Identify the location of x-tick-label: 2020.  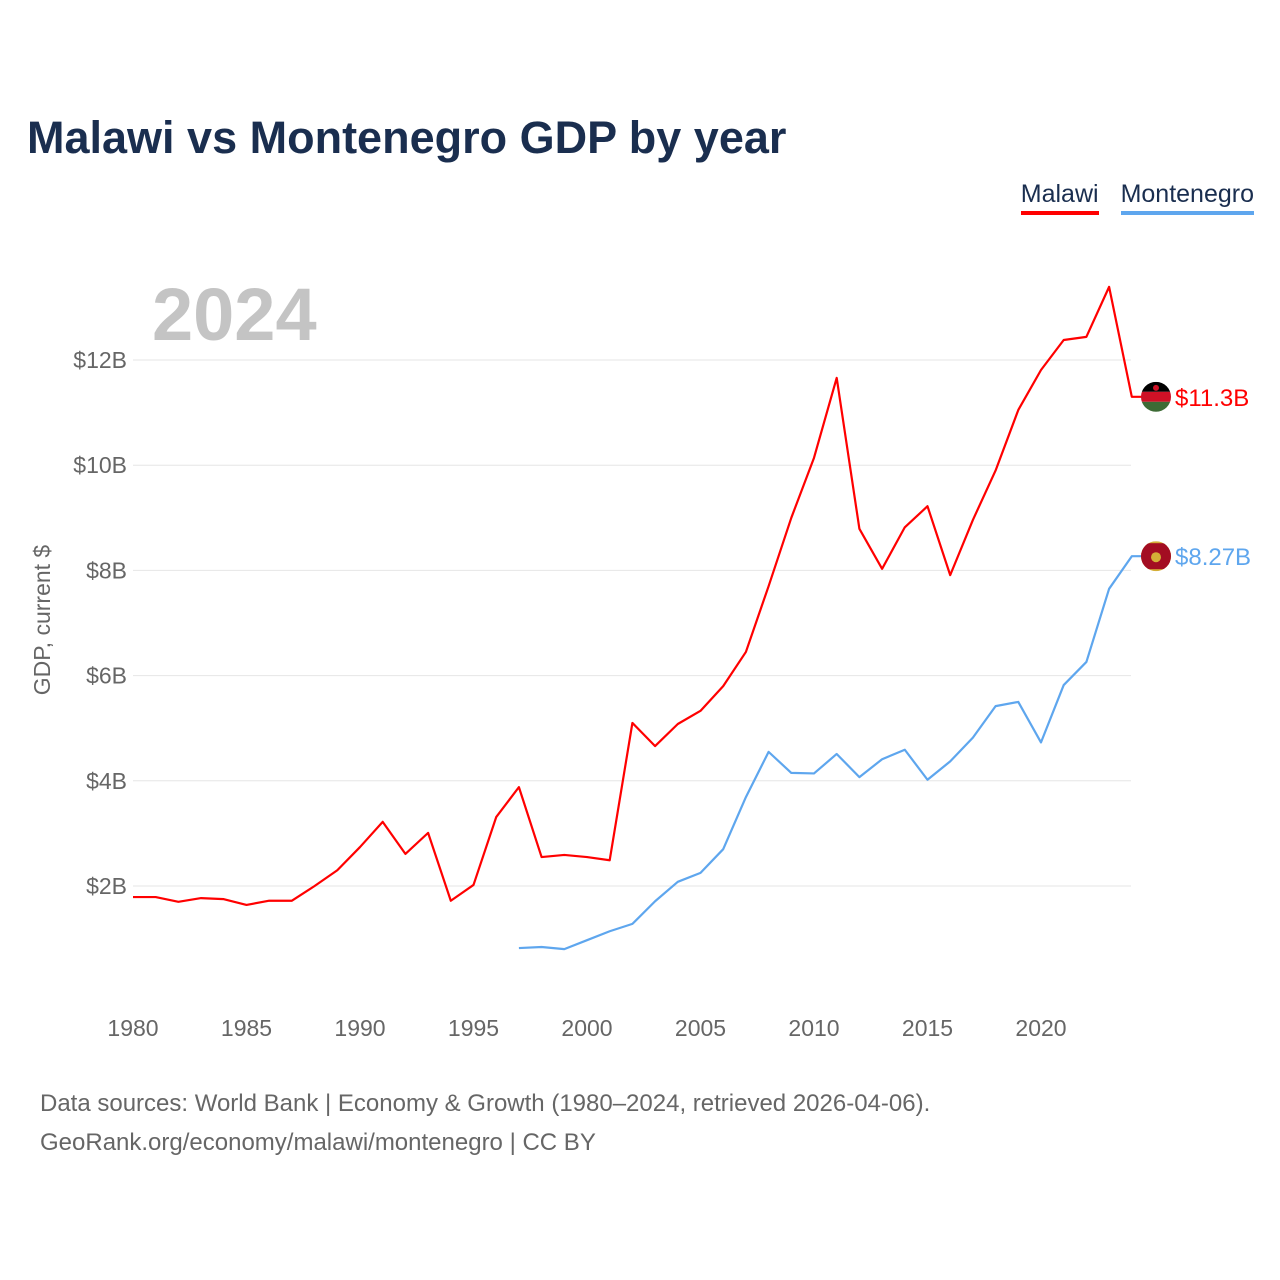
(1040, 1028).